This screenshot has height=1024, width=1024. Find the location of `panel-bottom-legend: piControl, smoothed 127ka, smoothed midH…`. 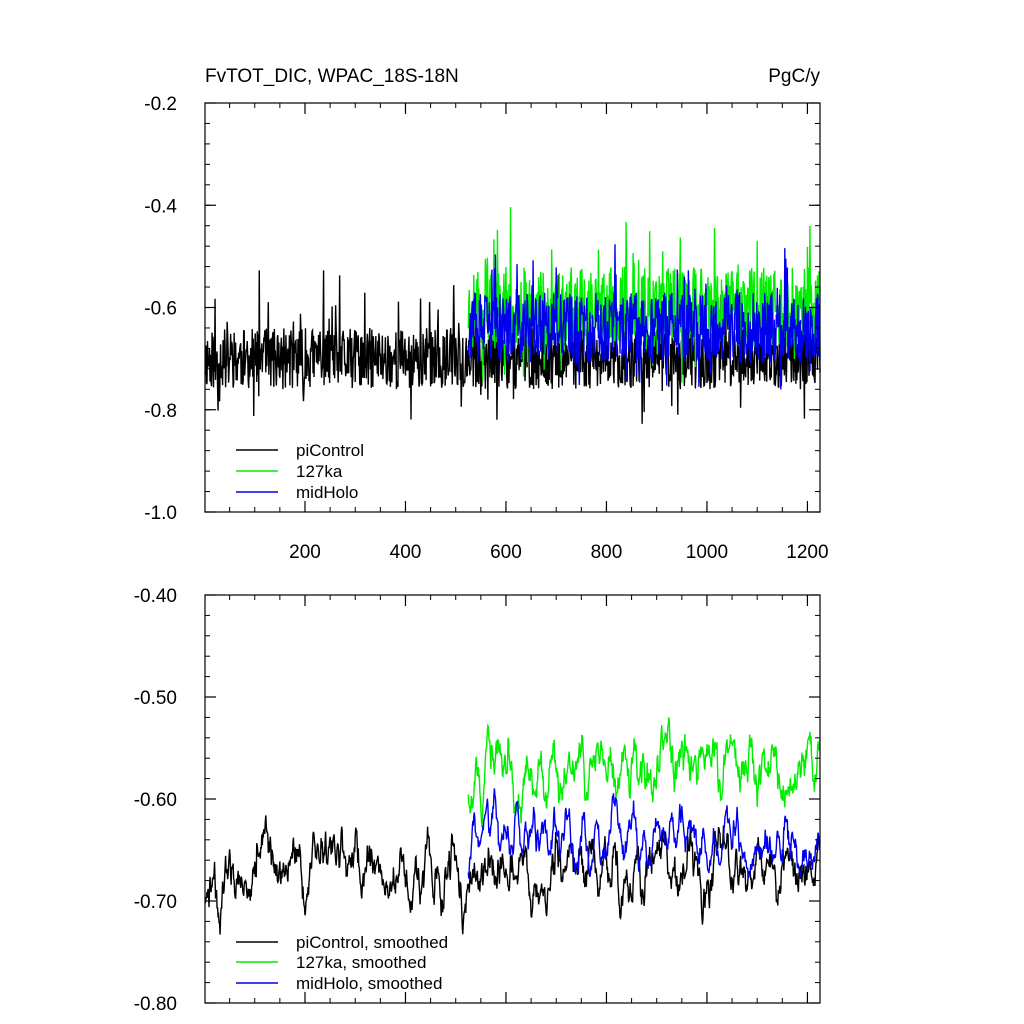

panel-bottom-legend: piControl, smoothed 127ka, smoothed midH… is located at coordinates (342, 963).